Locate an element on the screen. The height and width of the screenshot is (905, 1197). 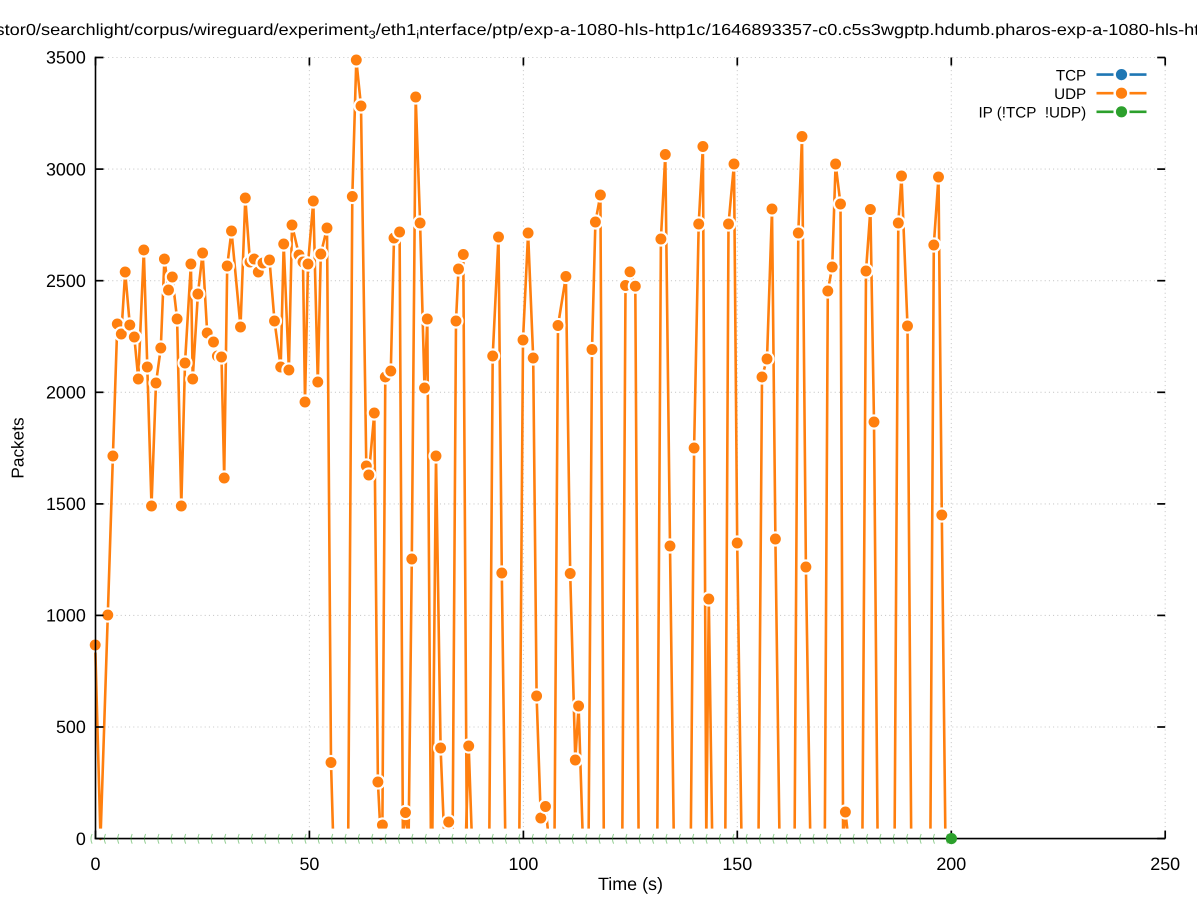
svg-text: 3000 is located at coordinates (66, 169).